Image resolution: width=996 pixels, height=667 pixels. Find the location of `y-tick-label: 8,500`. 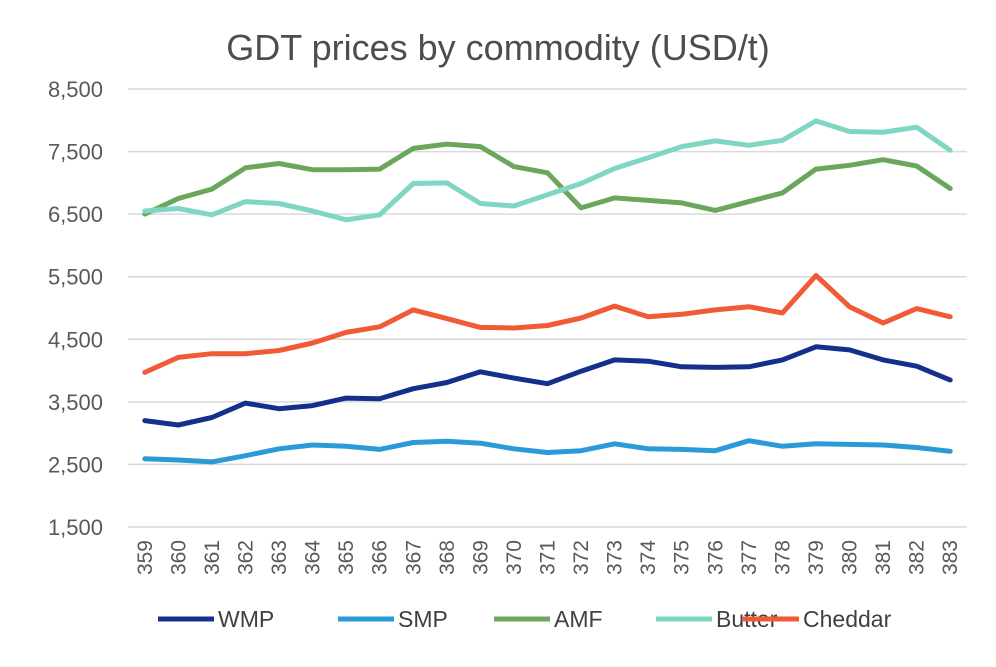

y-tick-label: 8,500 is located at coordinates (75, 89).